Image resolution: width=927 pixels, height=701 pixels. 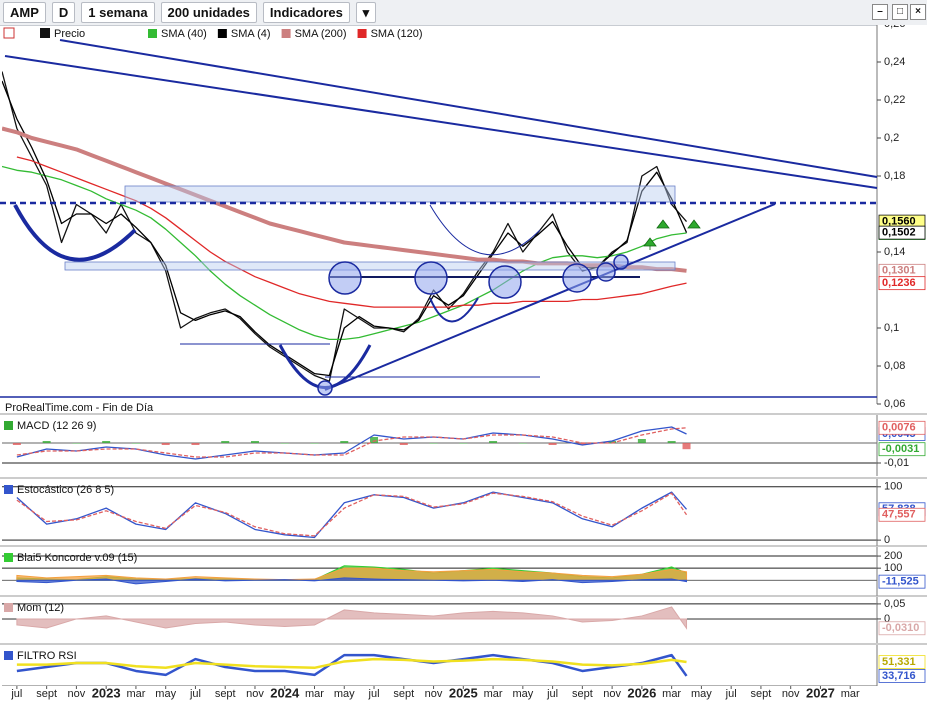 What do you see at coordinates (893, 556) in the screenshot?
I see `y-tick-label: 200` at bounding box center [893, 556].